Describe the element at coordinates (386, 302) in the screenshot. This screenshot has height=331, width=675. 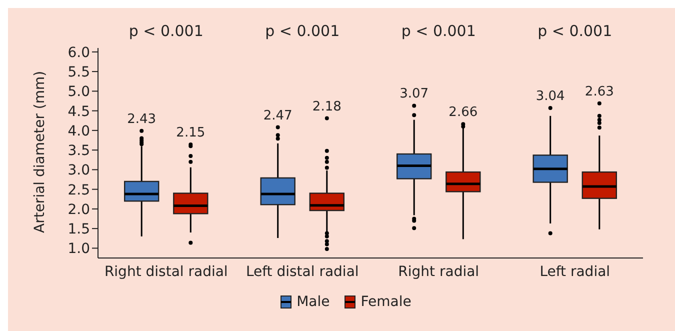
I see `legend-label: Female` at that location.